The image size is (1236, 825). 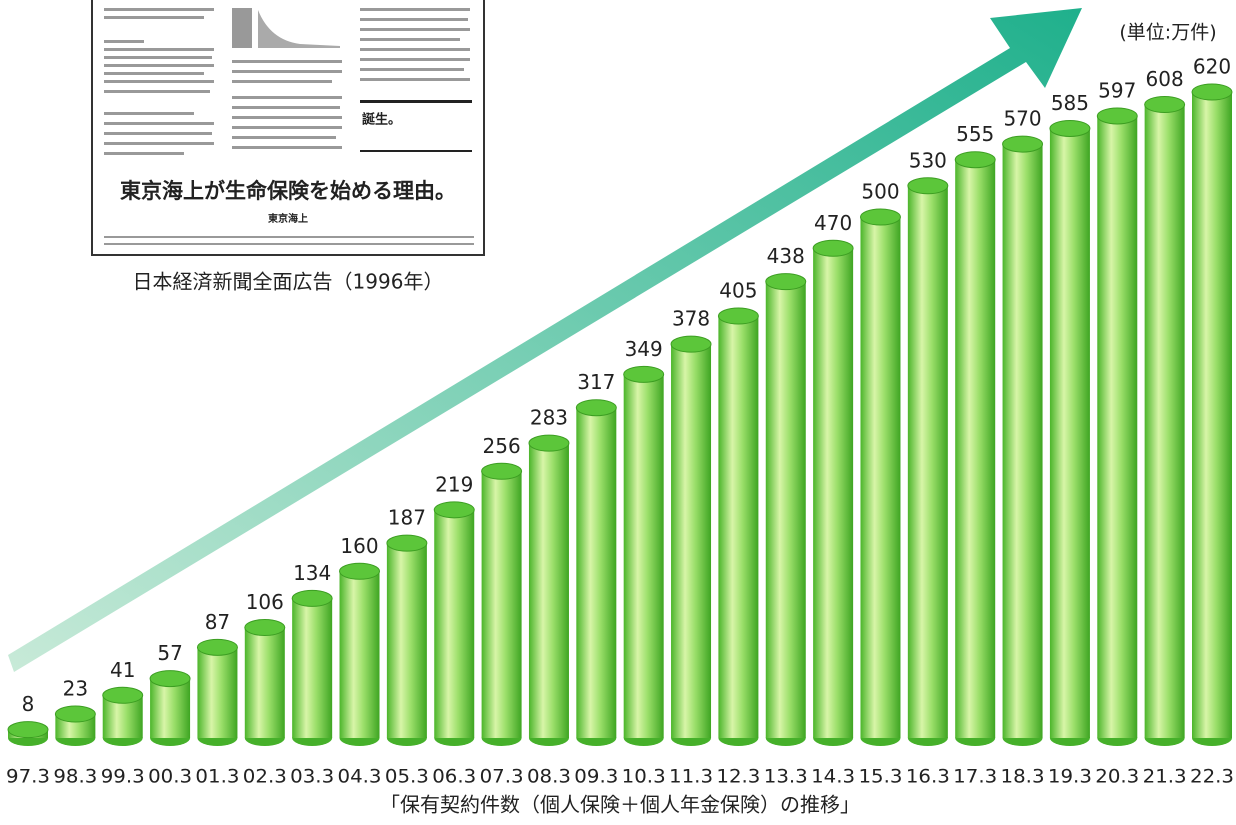 What do you see at coordinates (786, 777) in the screenshot?
I see `x-tick-label: 13.3` at bounding box center [786, 777].